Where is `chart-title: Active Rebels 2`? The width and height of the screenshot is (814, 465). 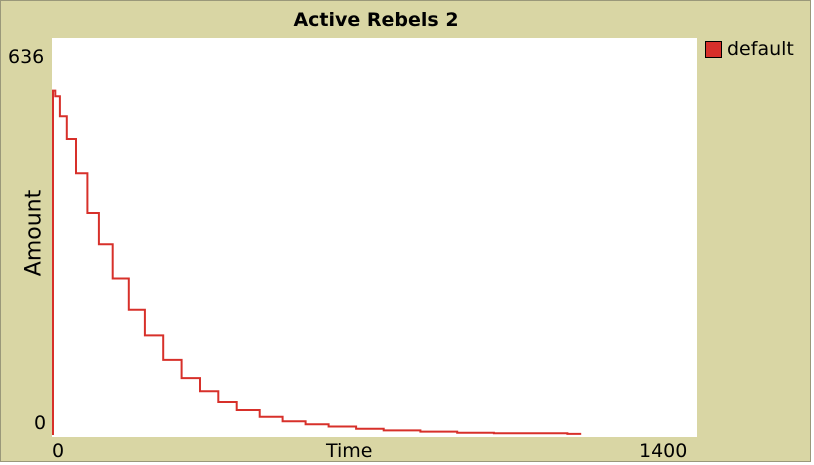 chart-title: Active Rebels 2 is located at coordinates (376, 20).